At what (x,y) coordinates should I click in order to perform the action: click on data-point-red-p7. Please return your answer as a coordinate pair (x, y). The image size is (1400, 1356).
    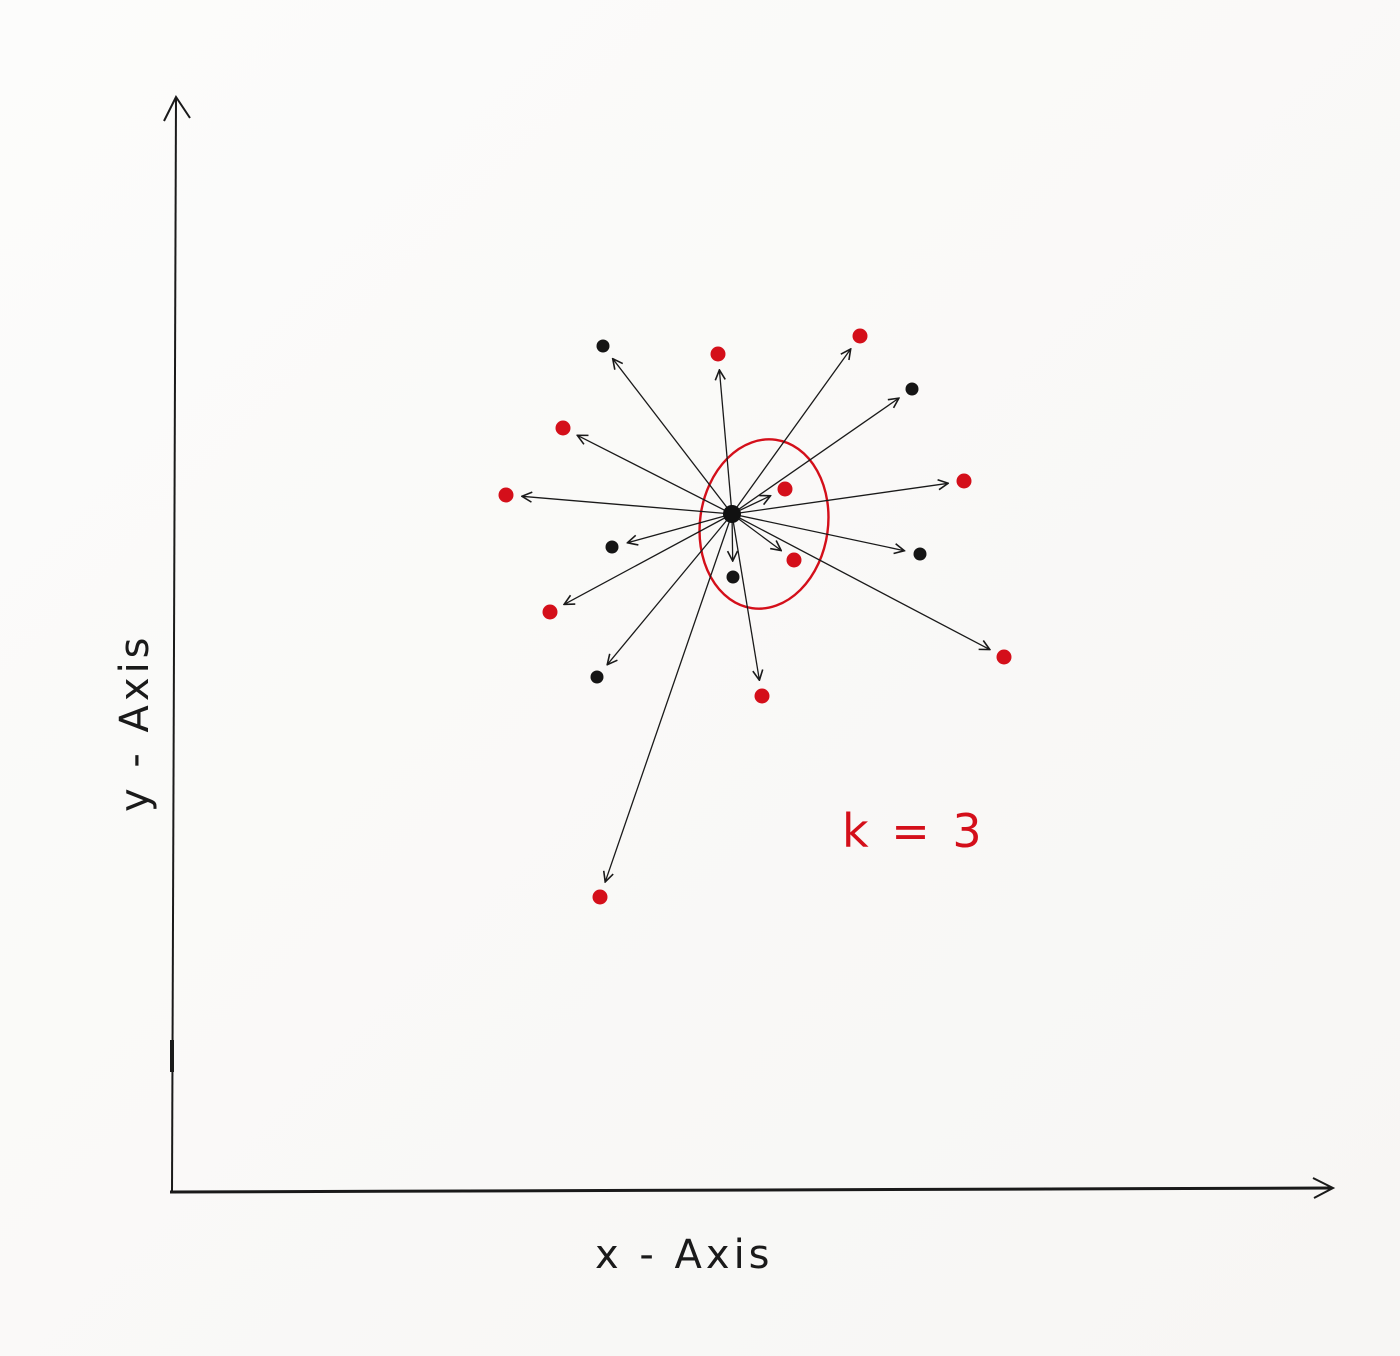
    Looking at the image, I should click on (785, 489).